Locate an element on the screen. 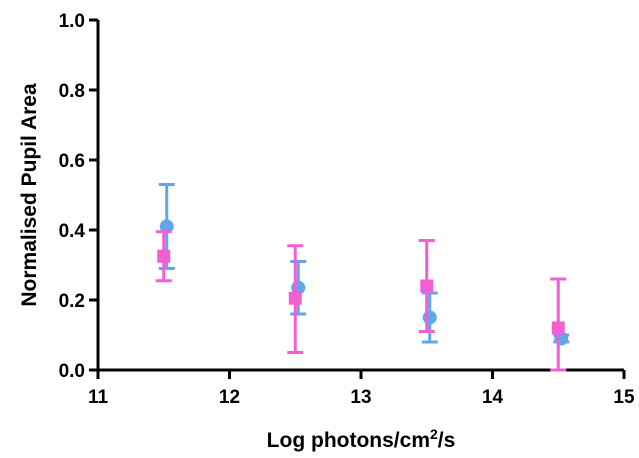 The image size is (639, 458). x-tick-label: 14 is located at coordinates (493, 397).